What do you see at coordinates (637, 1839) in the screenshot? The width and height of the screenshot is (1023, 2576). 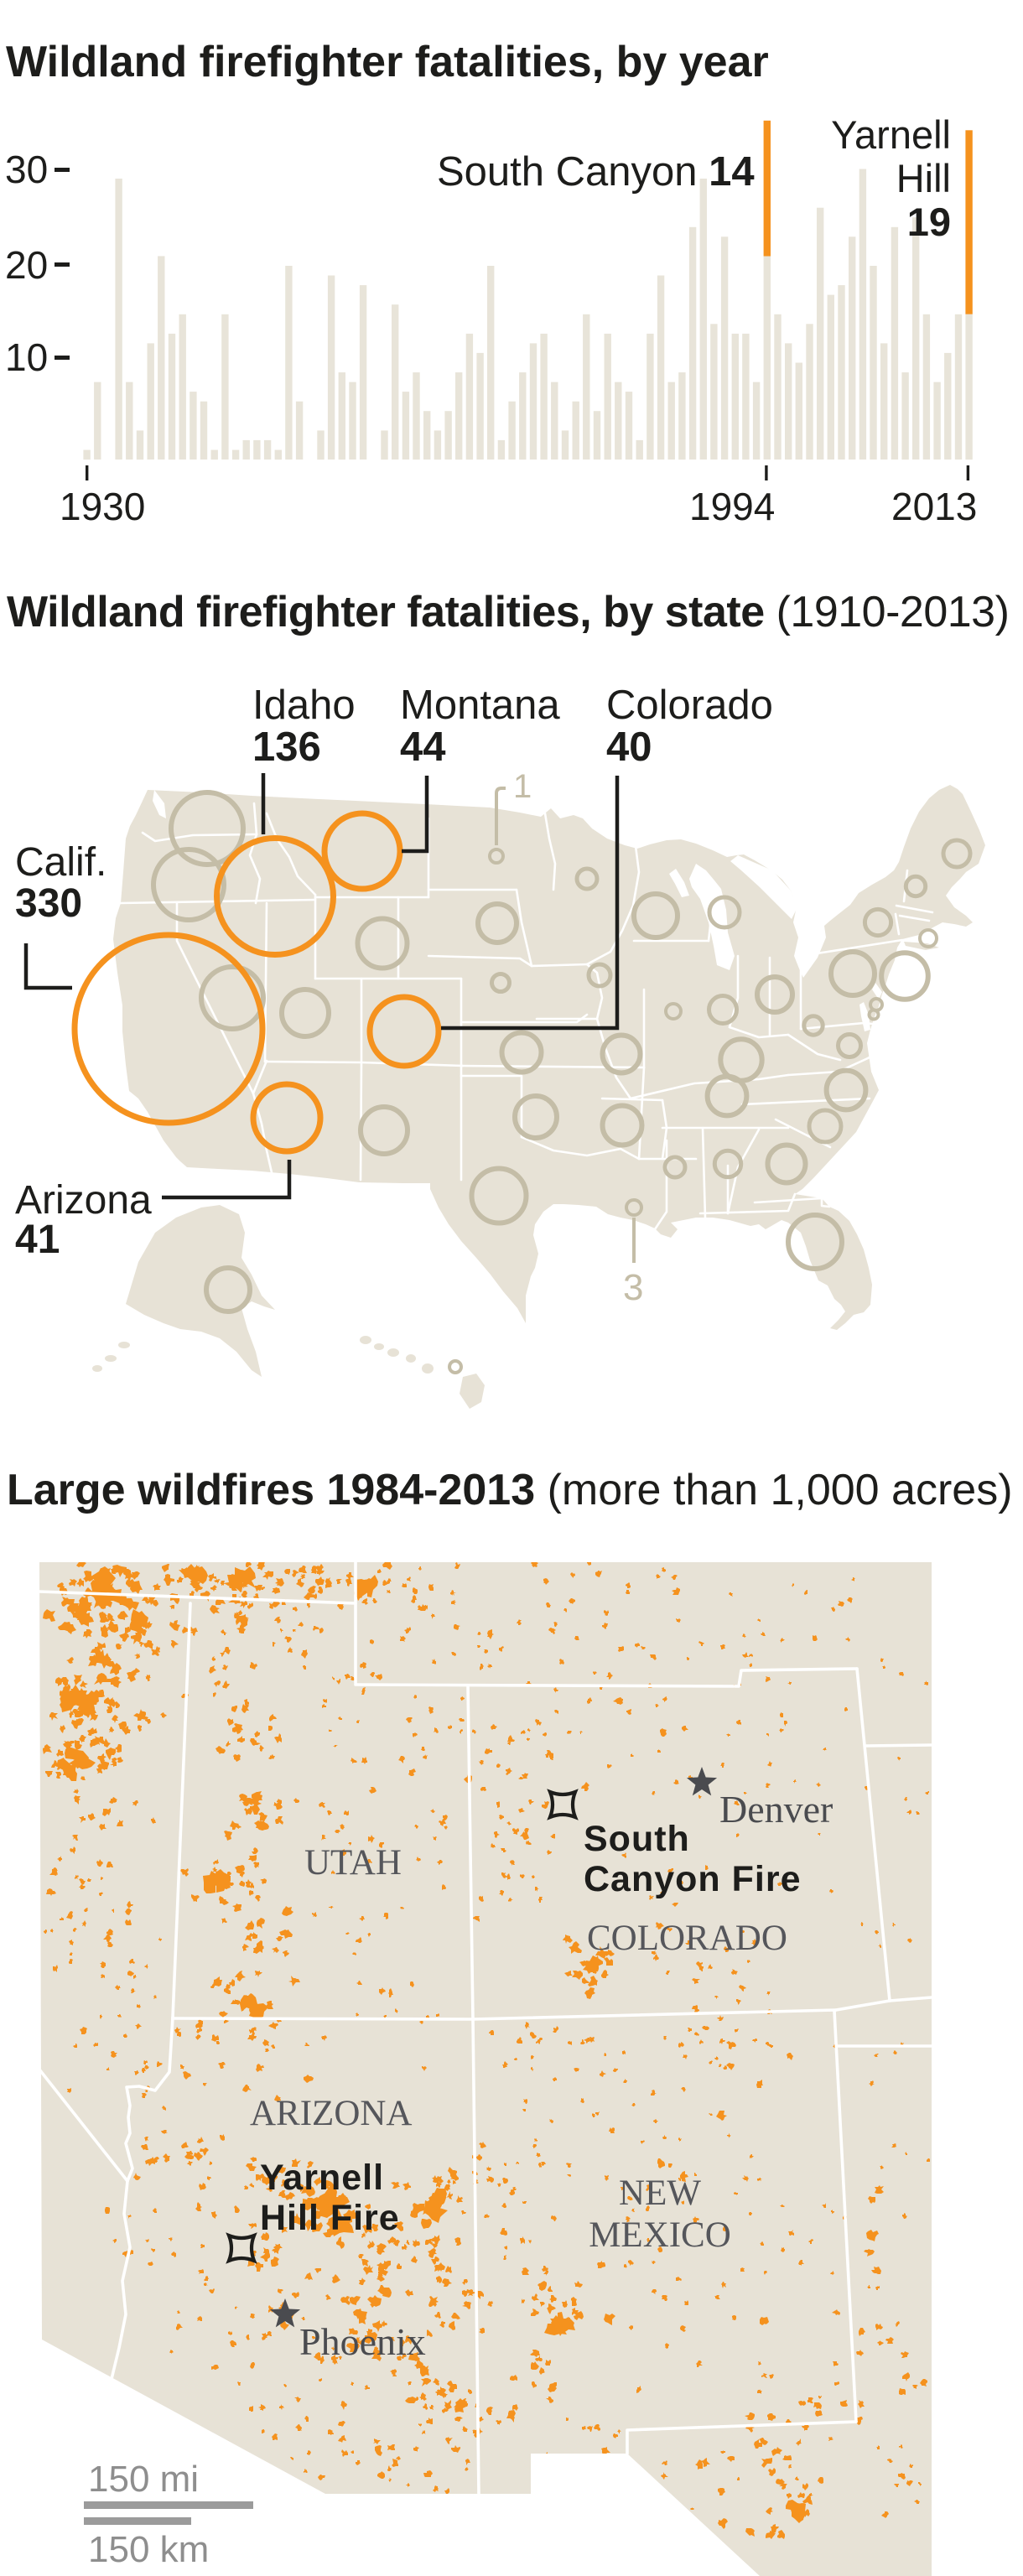 I see `svg-text: South` at bounding box center [637, 1839].